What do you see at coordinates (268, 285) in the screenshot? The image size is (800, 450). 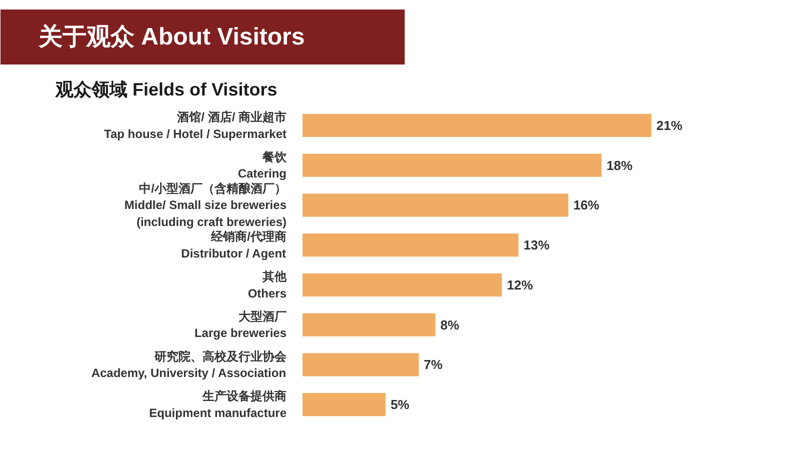 I see `y-tick-label: 其他 Others` at bounding box center [268, 285].